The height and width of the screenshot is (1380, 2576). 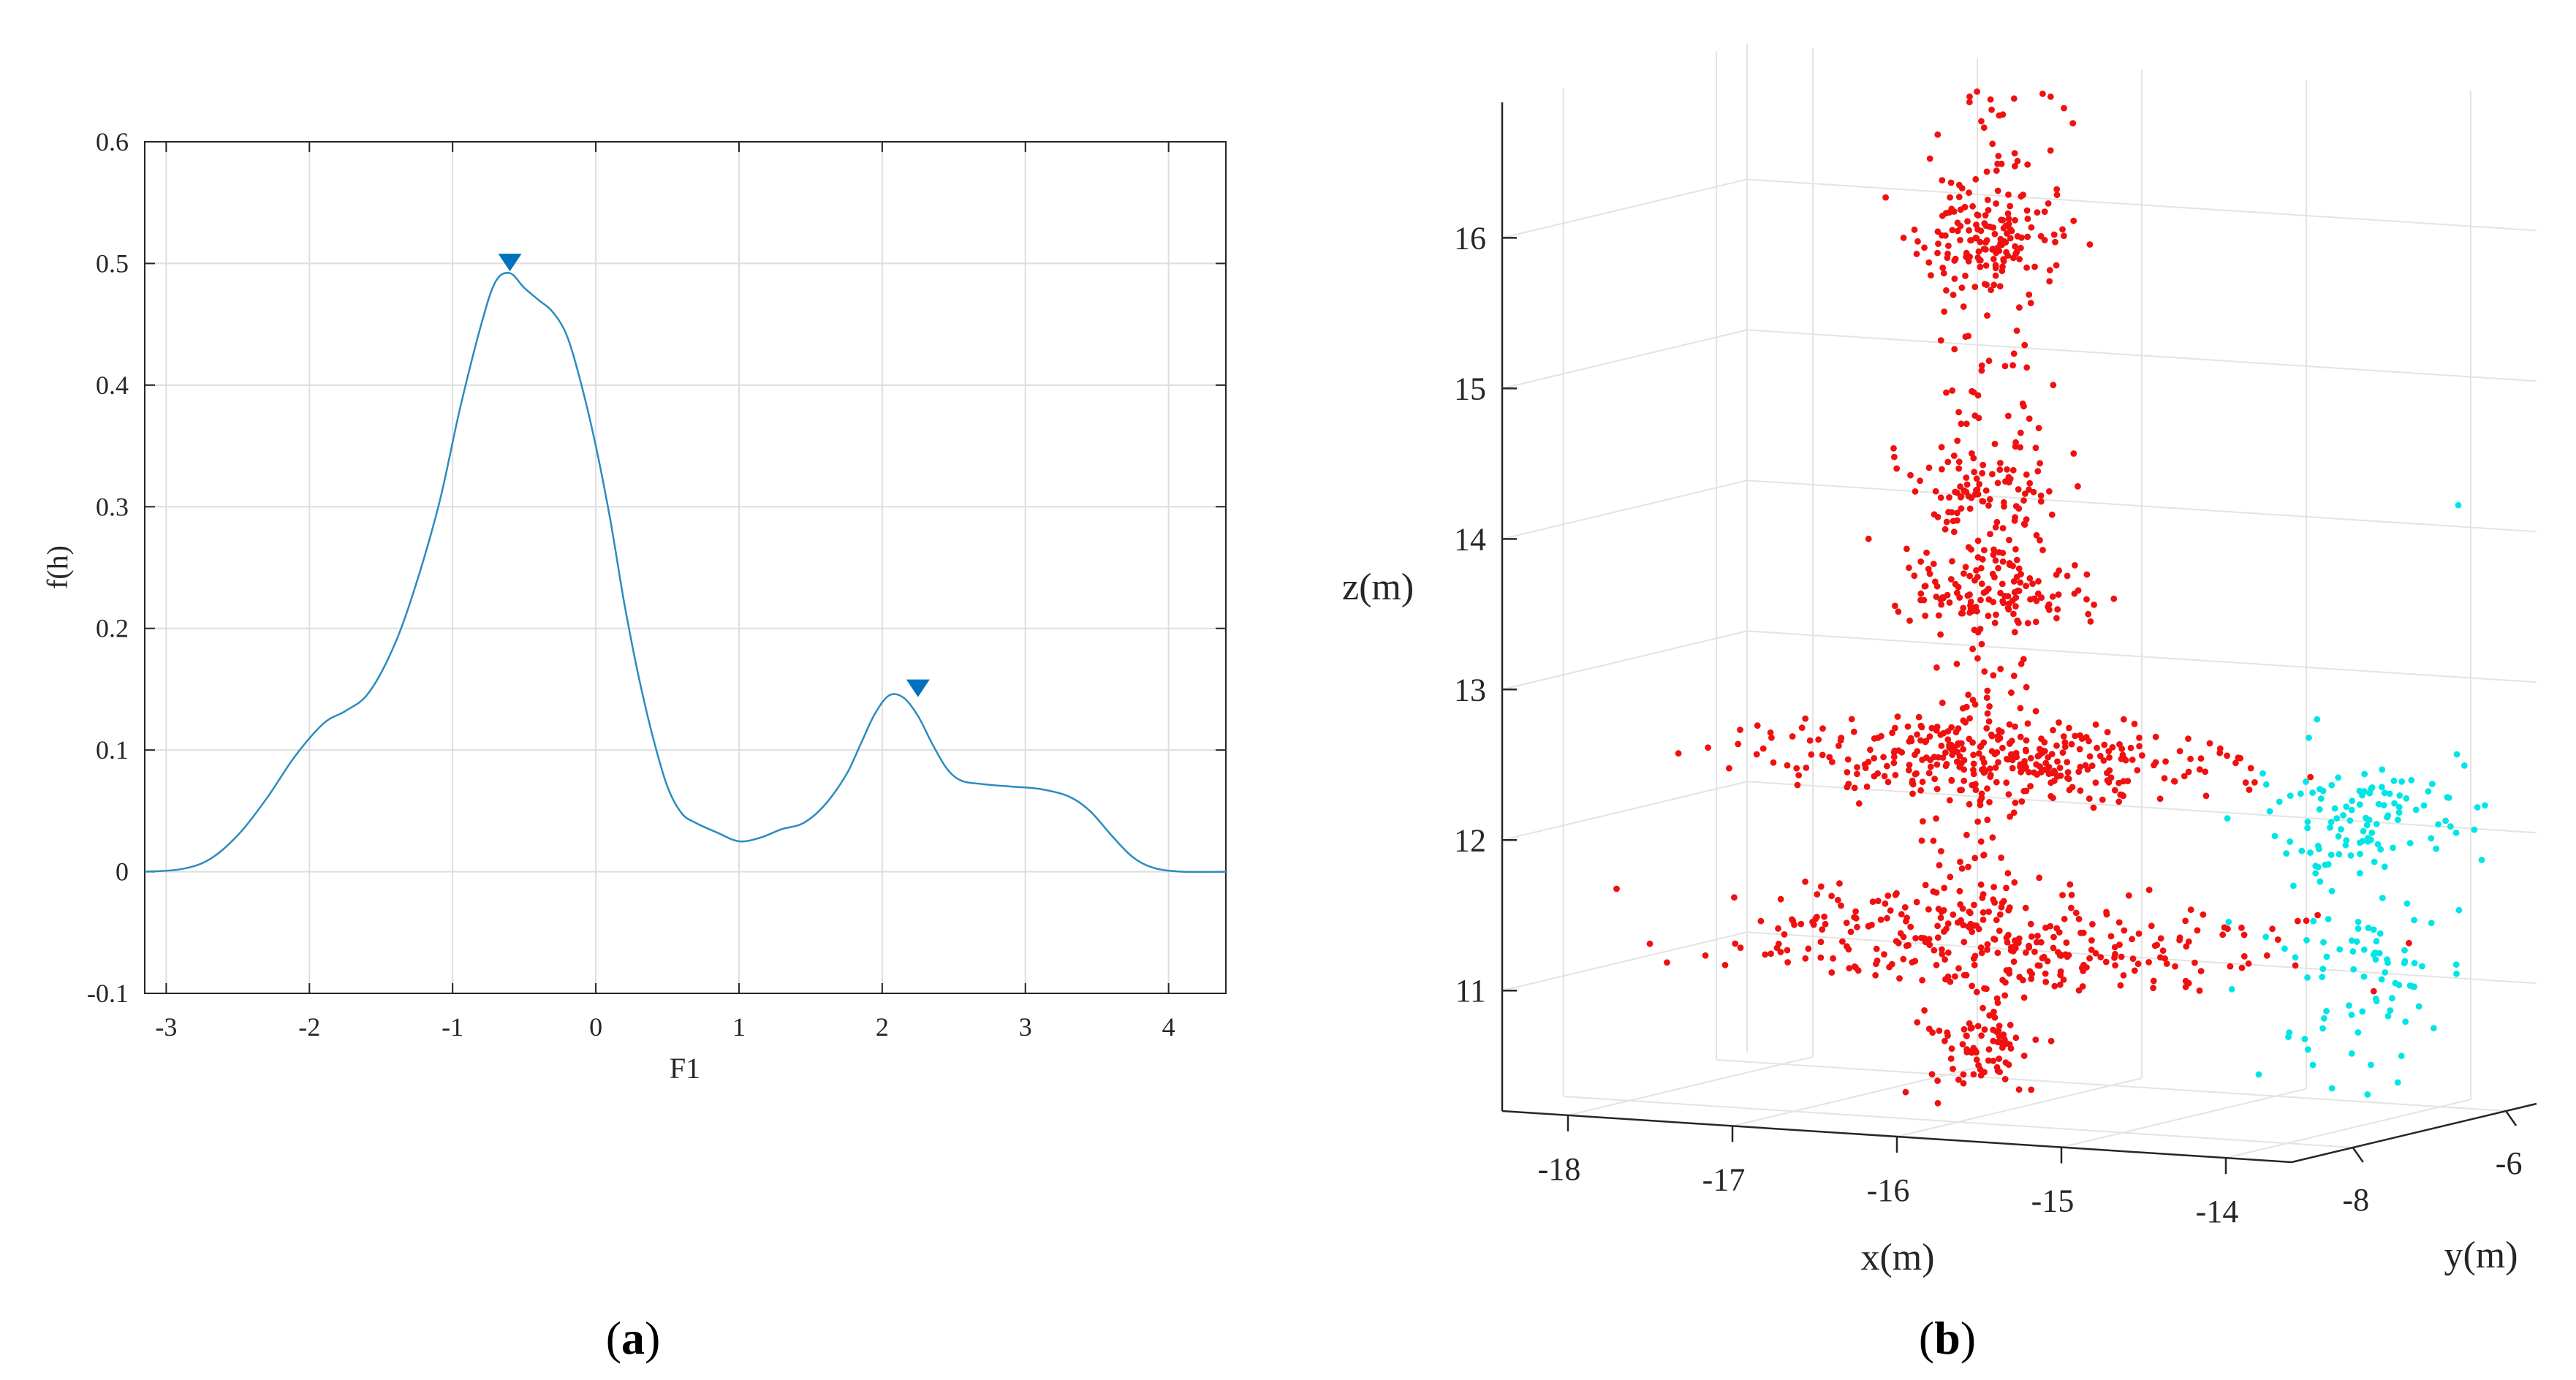 I want to click on b-z-tick-label: 11, so click(x=1470, y=991).